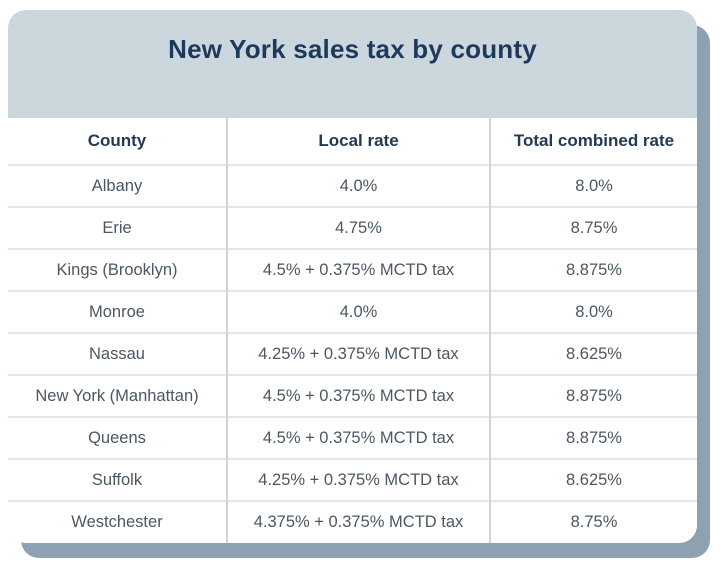 This screenshot has height=568, width=720. Describe the element at coordinates (117, 185) in the screenshot. I see `county-cell: Albany` at that location.